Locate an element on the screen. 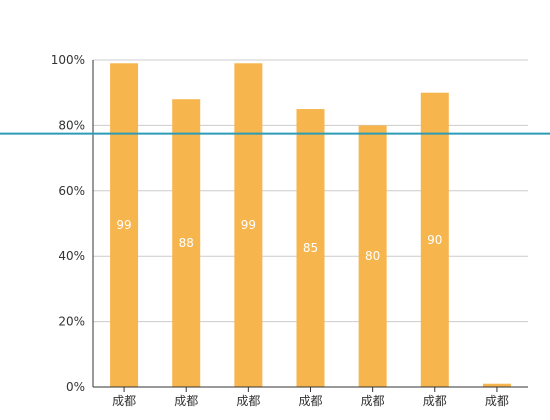 The image size is (550, 420). y-tick-label: 20% is located at coordinates (71, 322).